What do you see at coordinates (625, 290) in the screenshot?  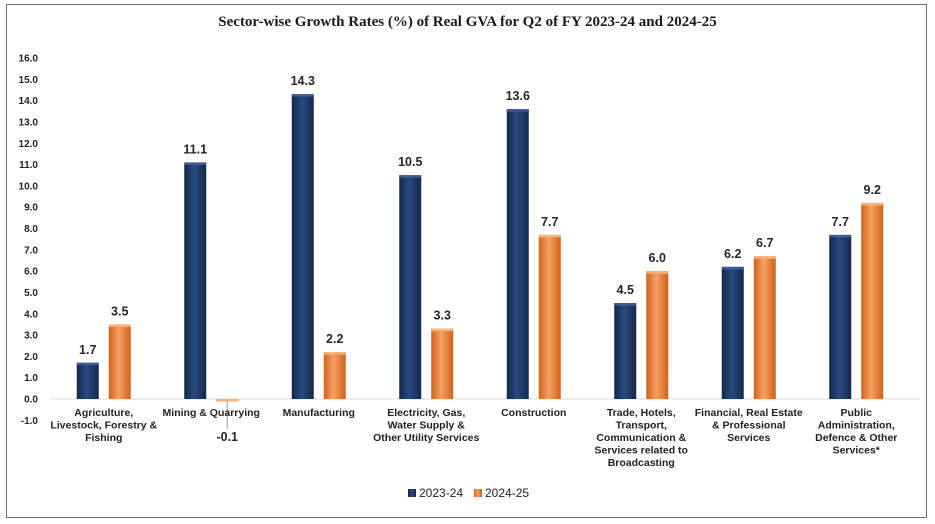 I see `data-label: 4.5` at bounding box center [625, 290].